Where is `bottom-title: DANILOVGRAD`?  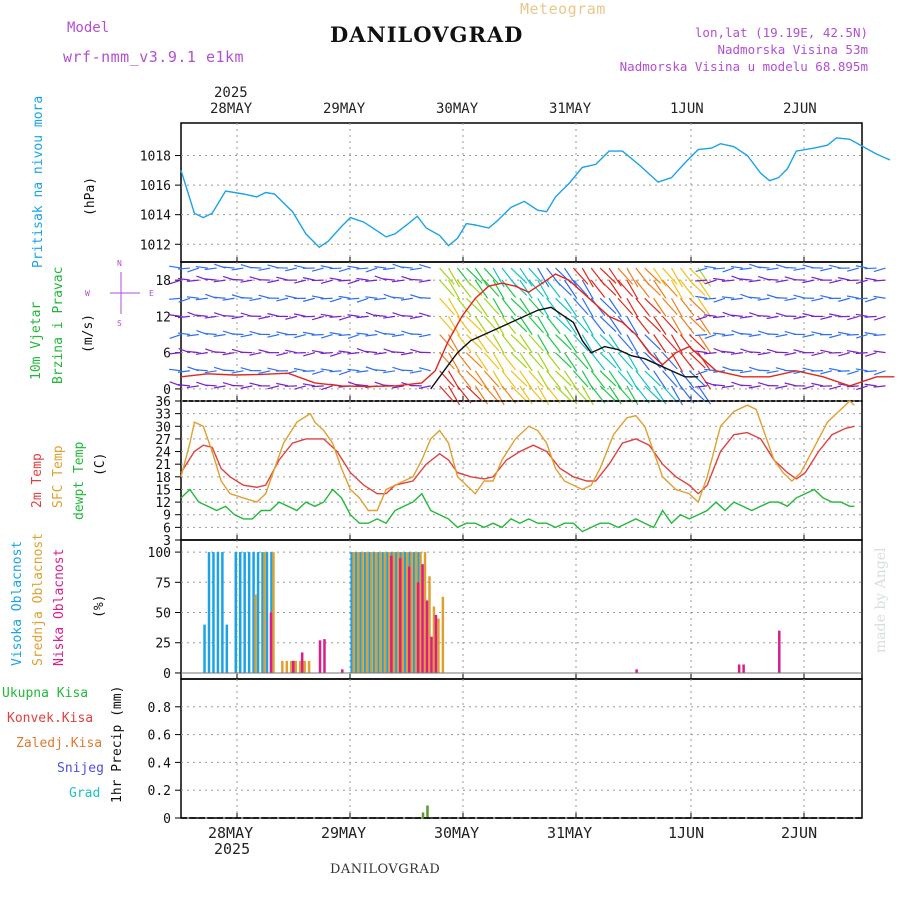
bottom-title: DANILOVGRAD is located at coordinates (385, 869).